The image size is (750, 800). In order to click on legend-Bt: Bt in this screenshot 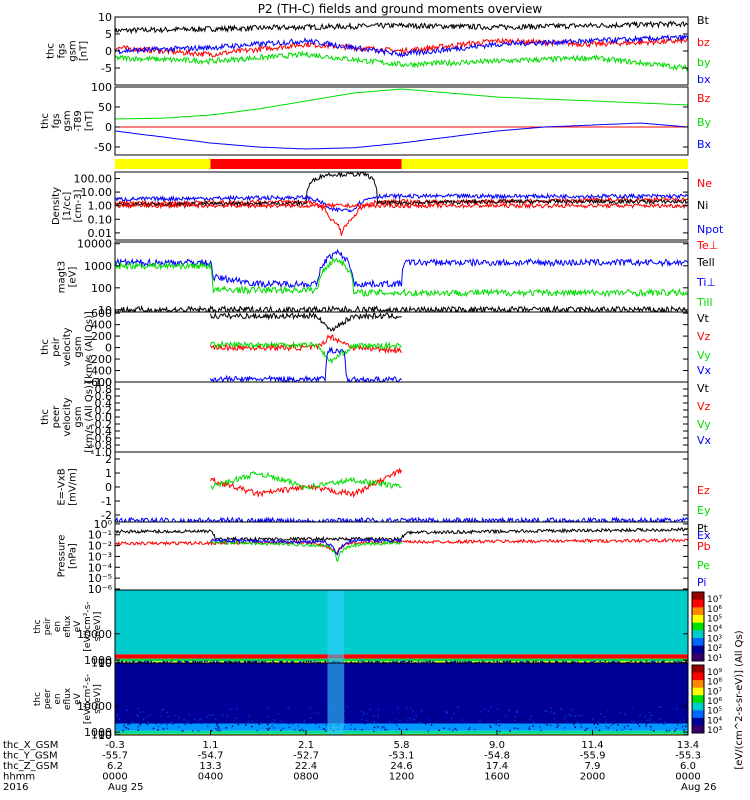, I will do `click(703, 20)`.